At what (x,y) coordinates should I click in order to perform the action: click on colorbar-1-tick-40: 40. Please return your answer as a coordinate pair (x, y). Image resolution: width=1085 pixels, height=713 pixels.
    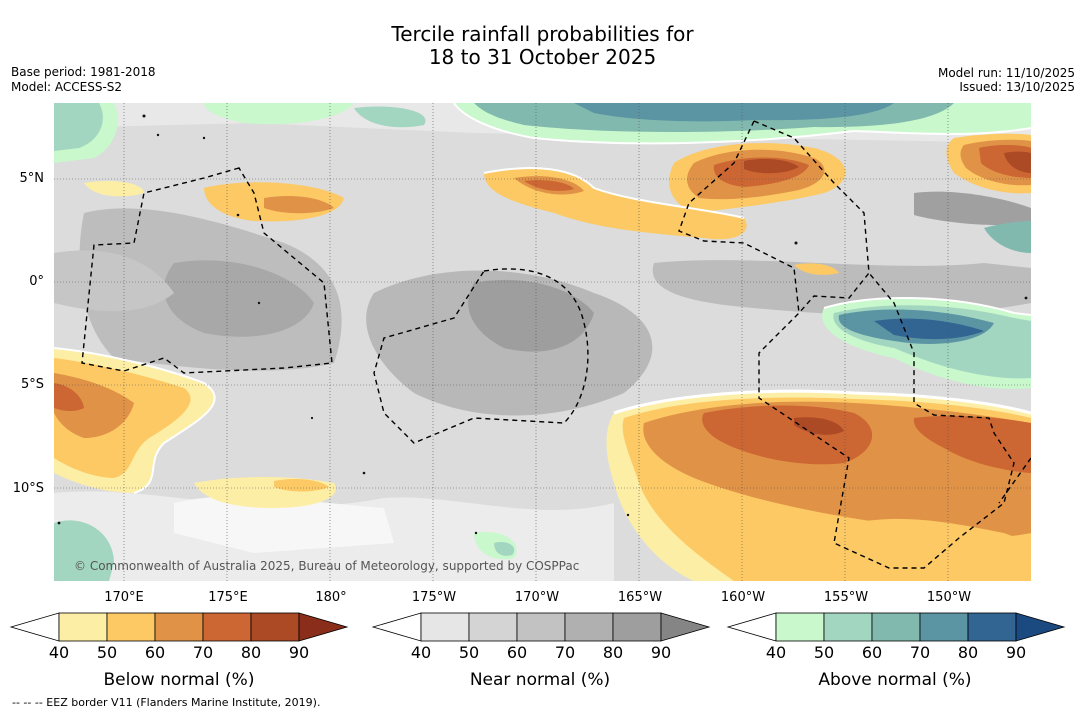
    Looking at the image, I should click on (421, 652).